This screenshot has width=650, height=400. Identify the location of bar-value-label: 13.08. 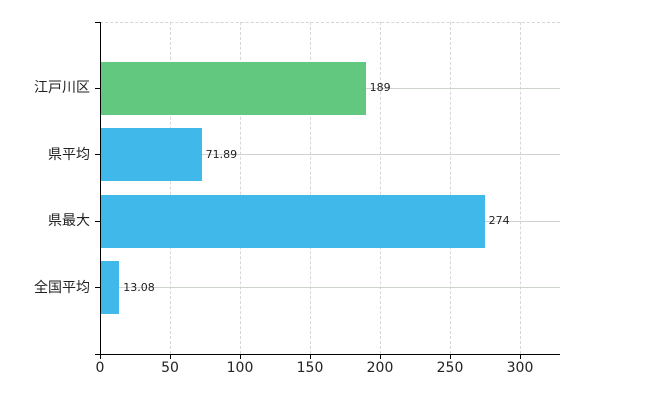
(139, 287).